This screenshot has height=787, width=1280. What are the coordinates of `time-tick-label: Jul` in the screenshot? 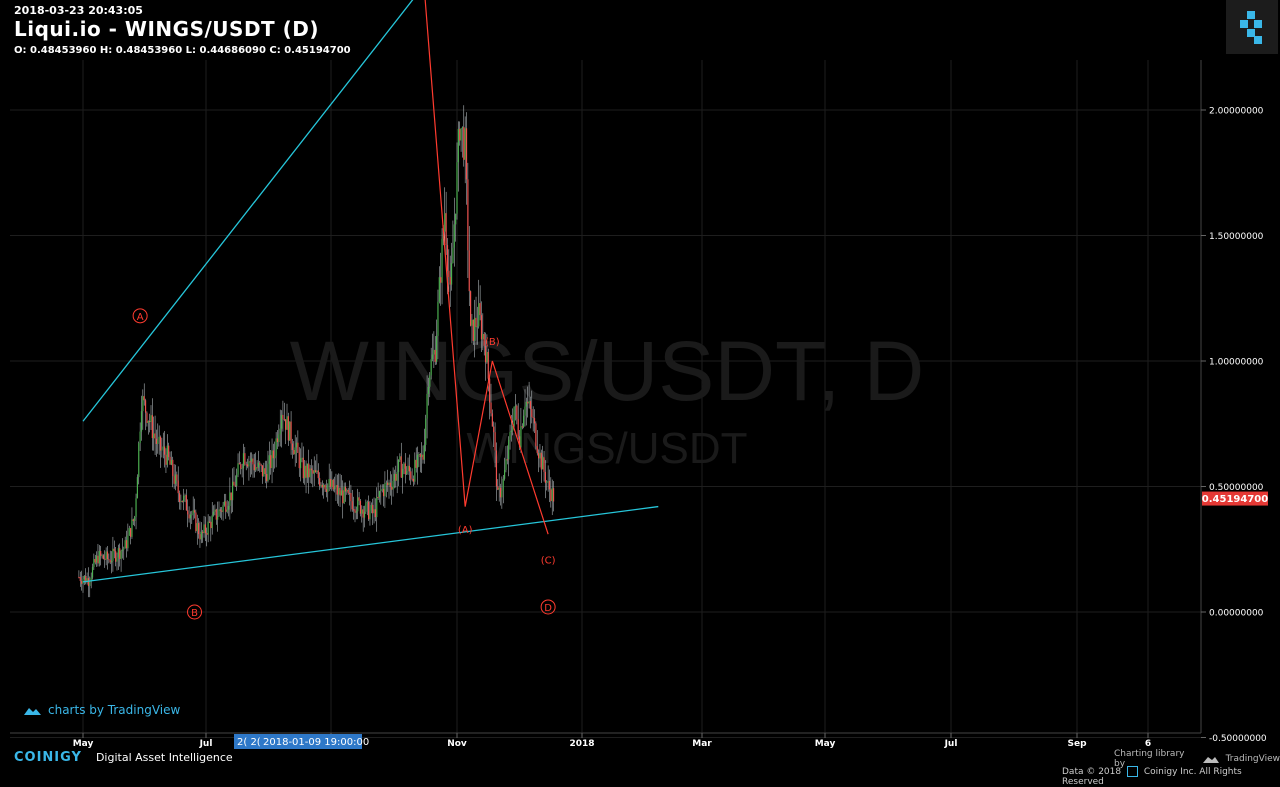 It's located at (951, 744).